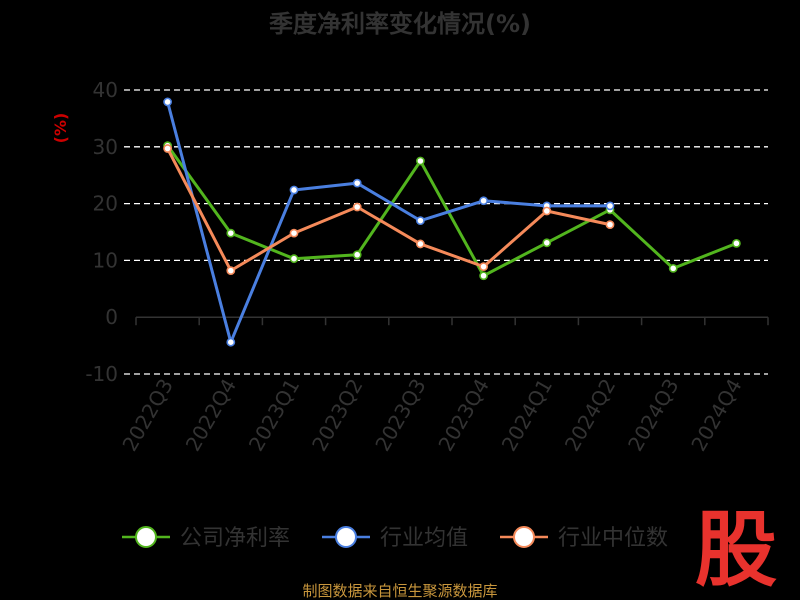 This screenshot has width=800, height=600. Describe the element at coordinates (452, 321) in the screenshot. I see `x-axis` at that location.